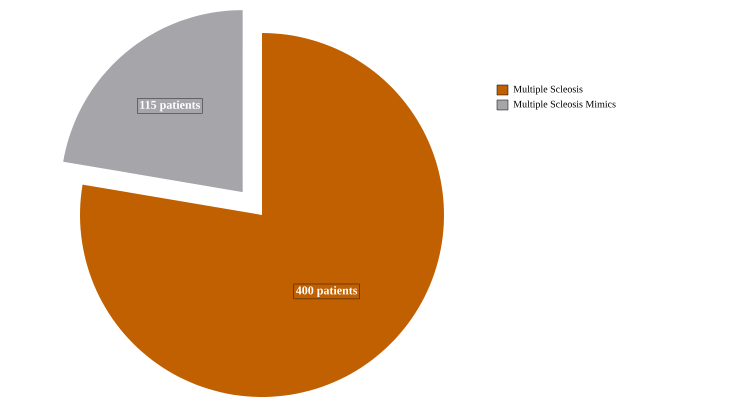  Describe the element at coordinates (548, 90) in the screenshot. I see `legend-label: Multiple Scleosis` at that location.